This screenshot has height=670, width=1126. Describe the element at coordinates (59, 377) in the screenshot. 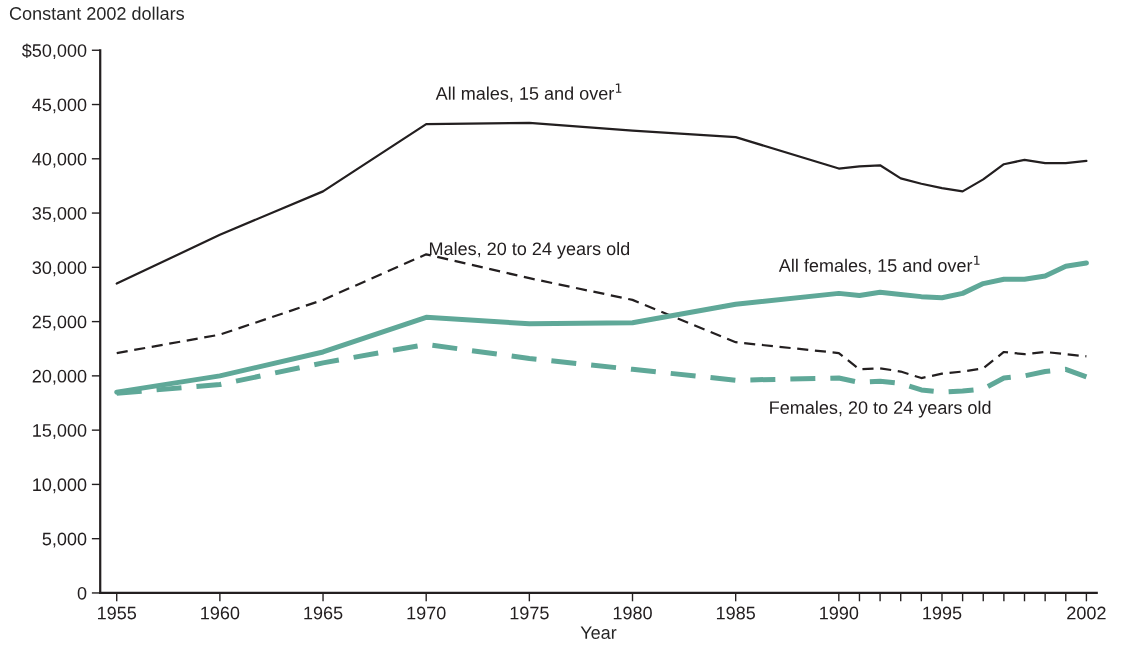

I see `y-tick-label: 20,000` at that location.